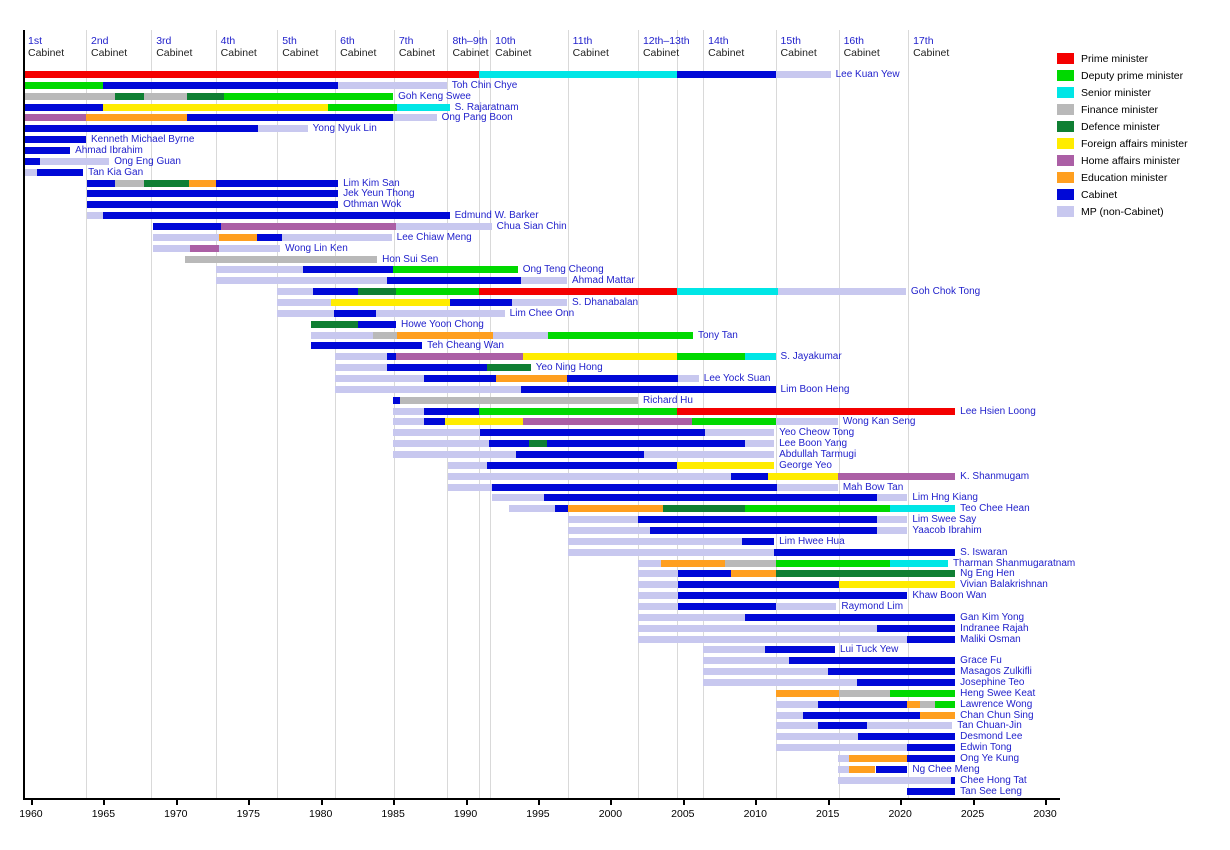  Describe the element at coordinates (336, 414) in the screenshot. I see `cabinet-gridline` at that location.